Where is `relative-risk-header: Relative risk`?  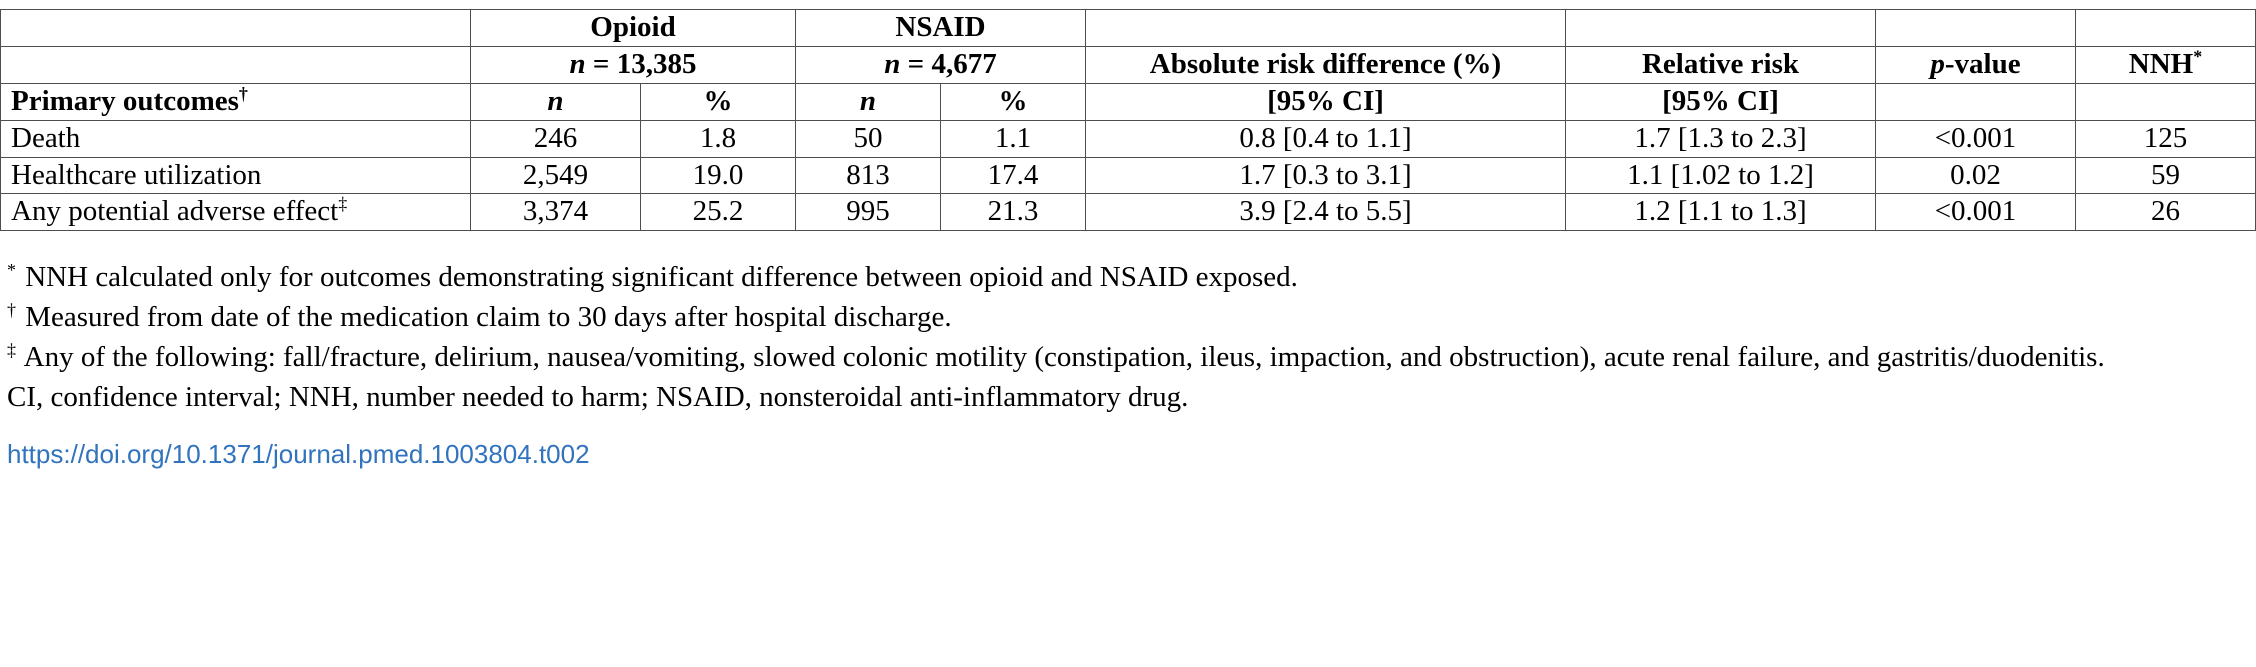
relative-risk-header: Relative risk is located at coordinates (1720, 64).